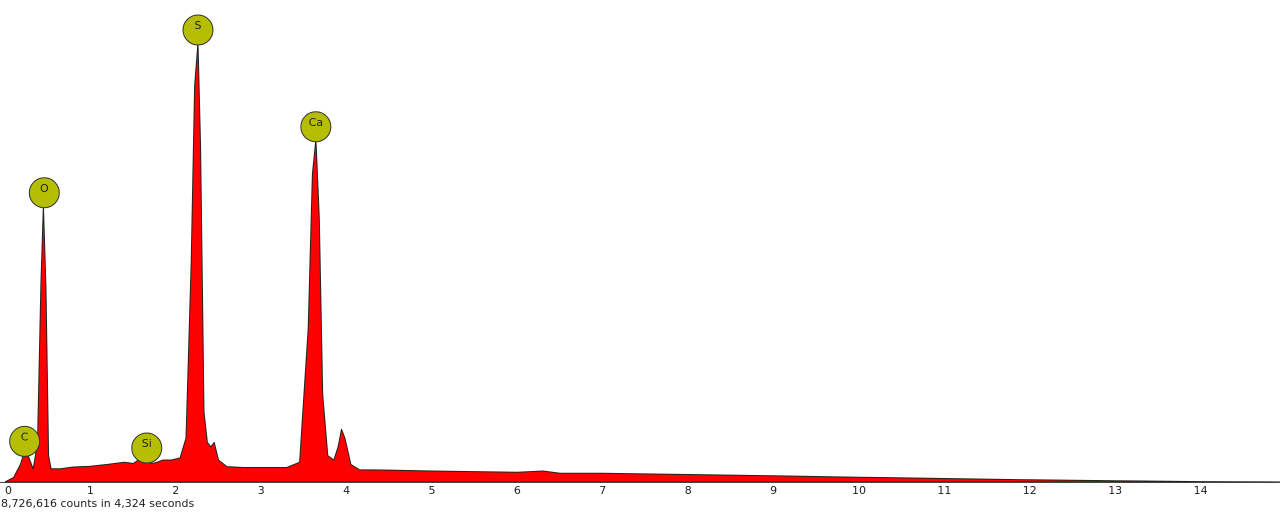 Image resolution: width=1280 pixels, height=512 pixels. Describe the element at coordinates (1201, 490) in the screenshot. I see `x-tick-label: 14` at that location.